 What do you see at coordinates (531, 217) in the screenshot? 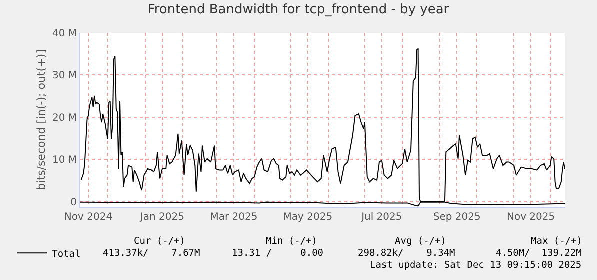
I see `x-tick-label: Nov 2025` at bounding box center [531, 217].